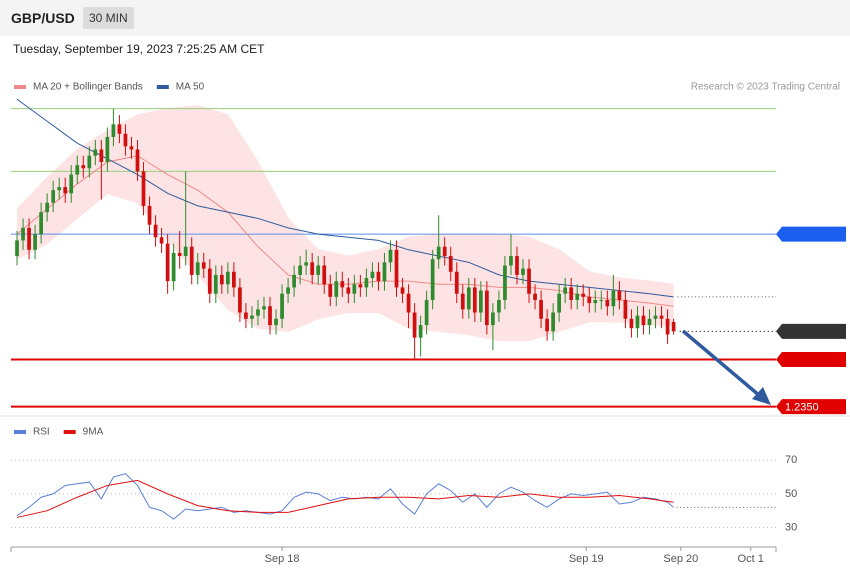  What do you see at coordinates (345, 498) in the screenshot?
I see `series-line` at bounding box center [345, 498].